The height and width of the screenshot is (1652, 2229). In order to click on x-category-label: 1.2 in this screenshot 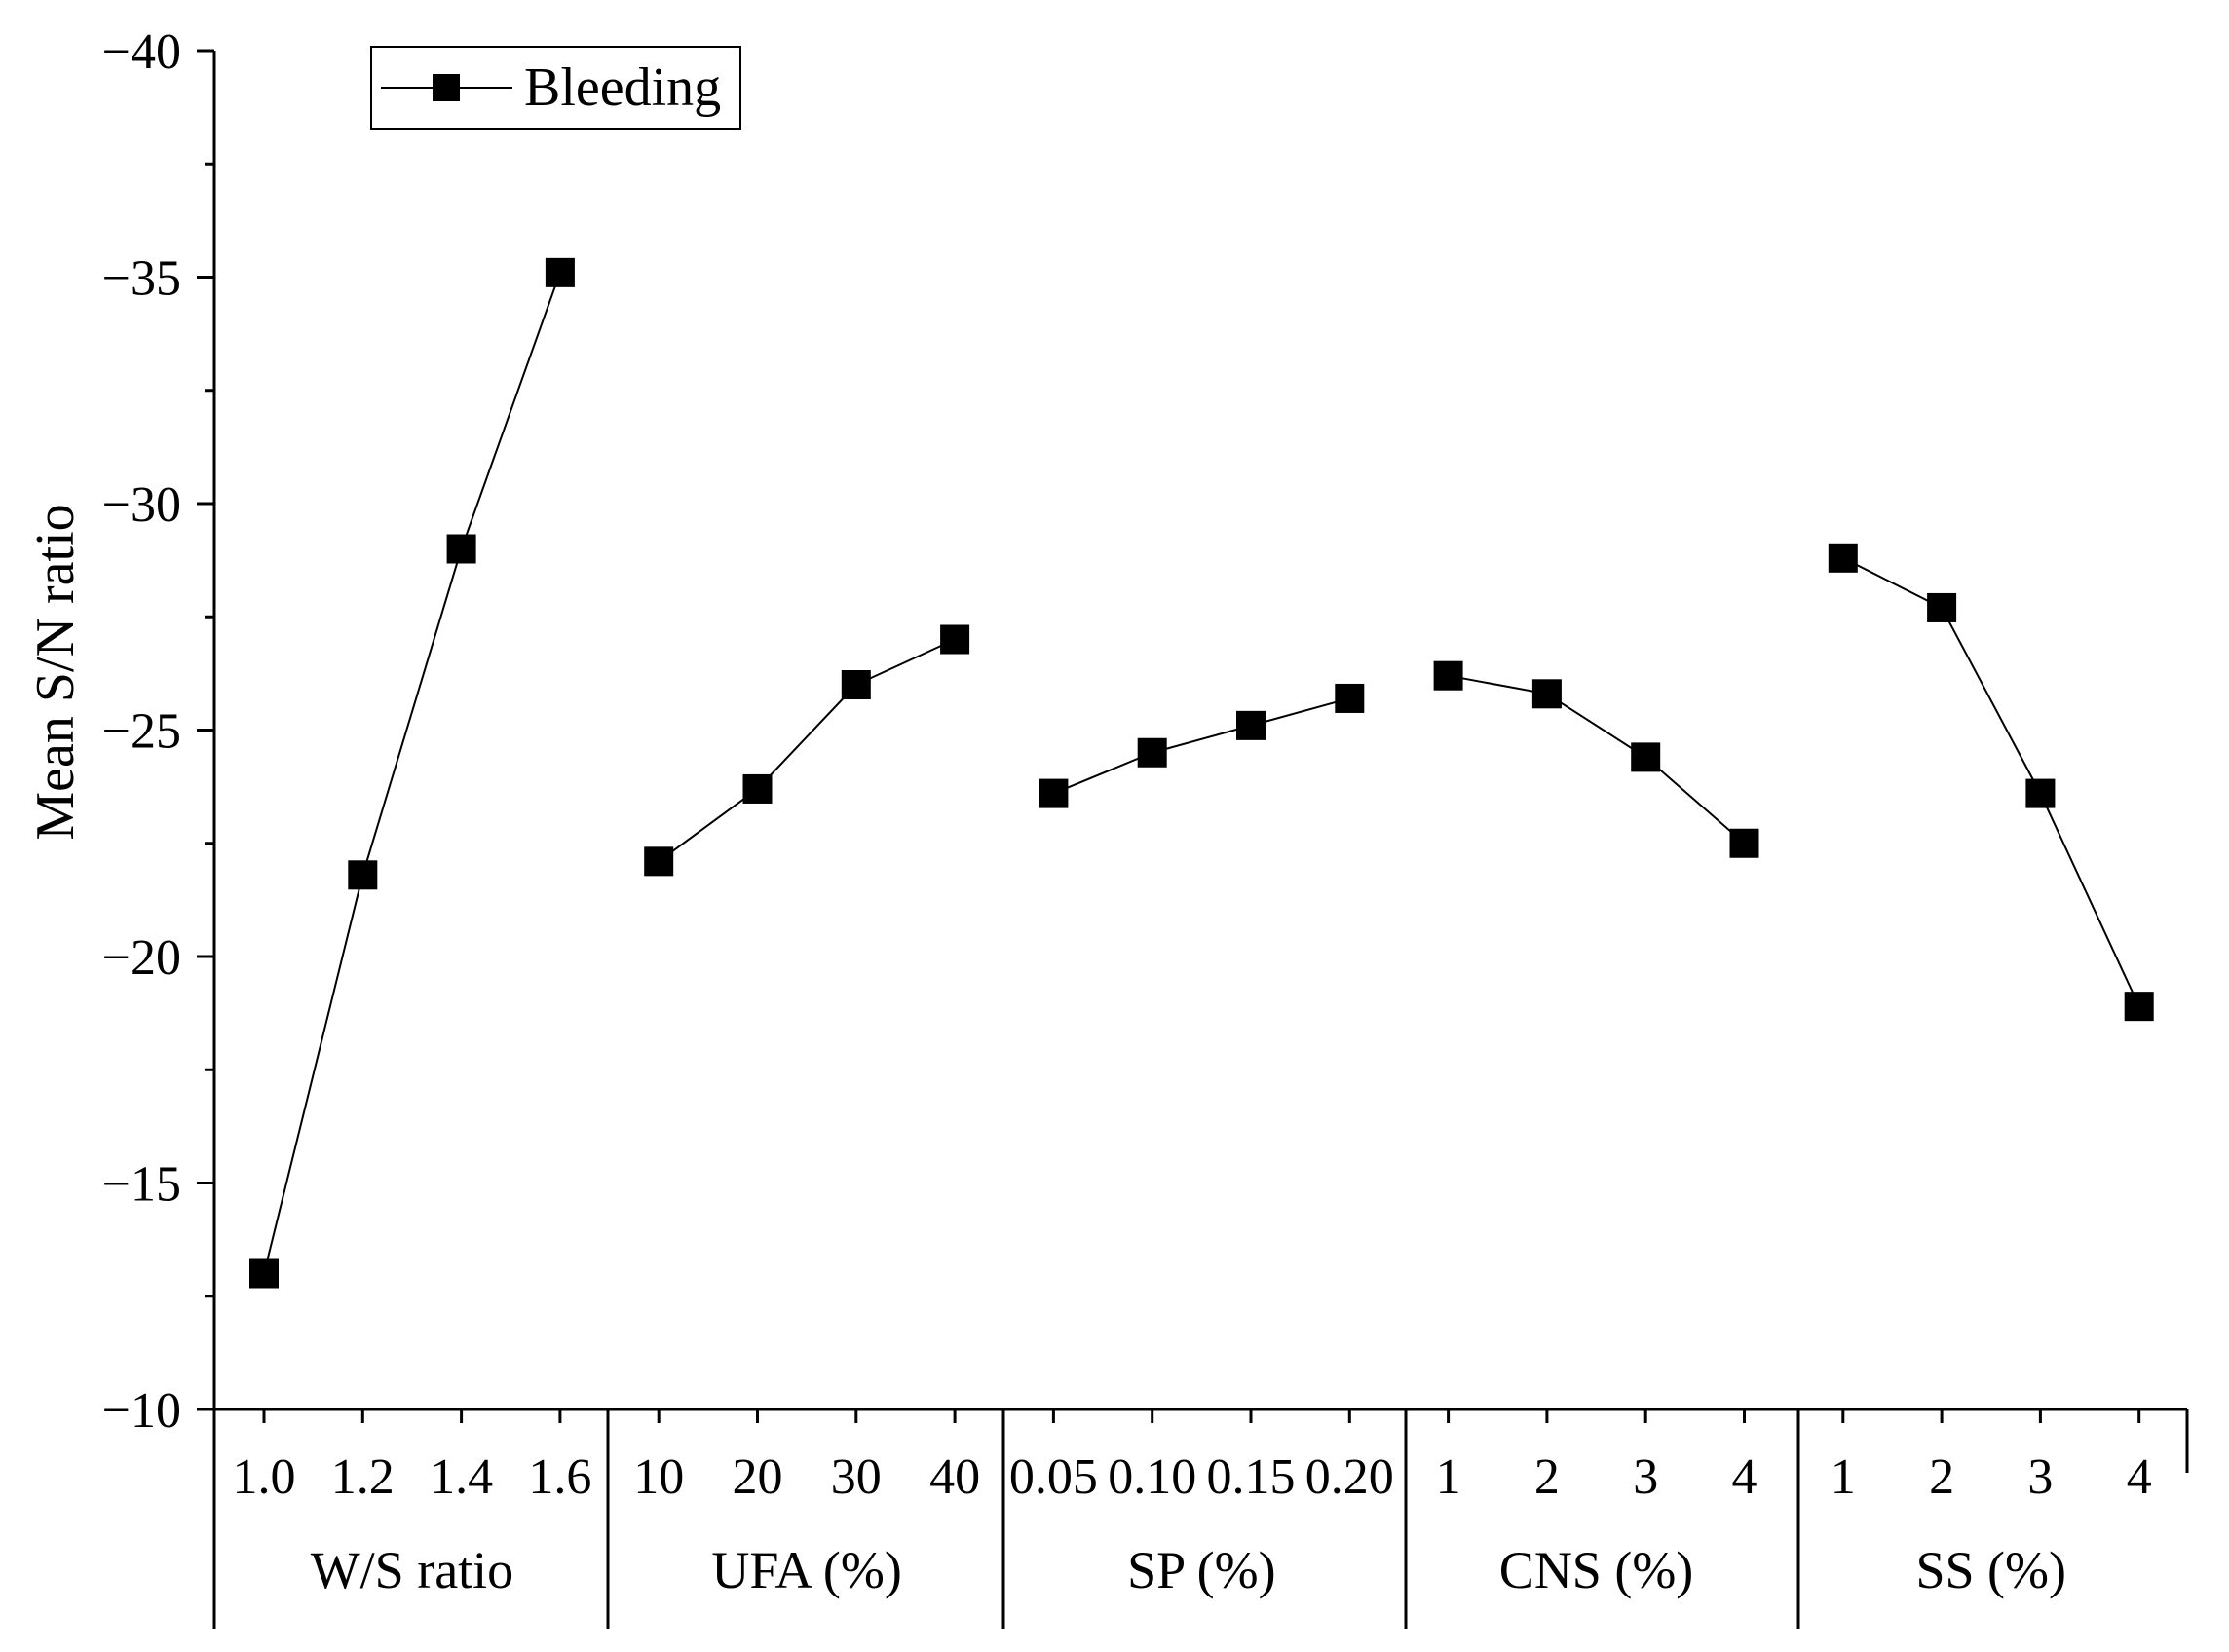, I will do `click(363, 1477)`.